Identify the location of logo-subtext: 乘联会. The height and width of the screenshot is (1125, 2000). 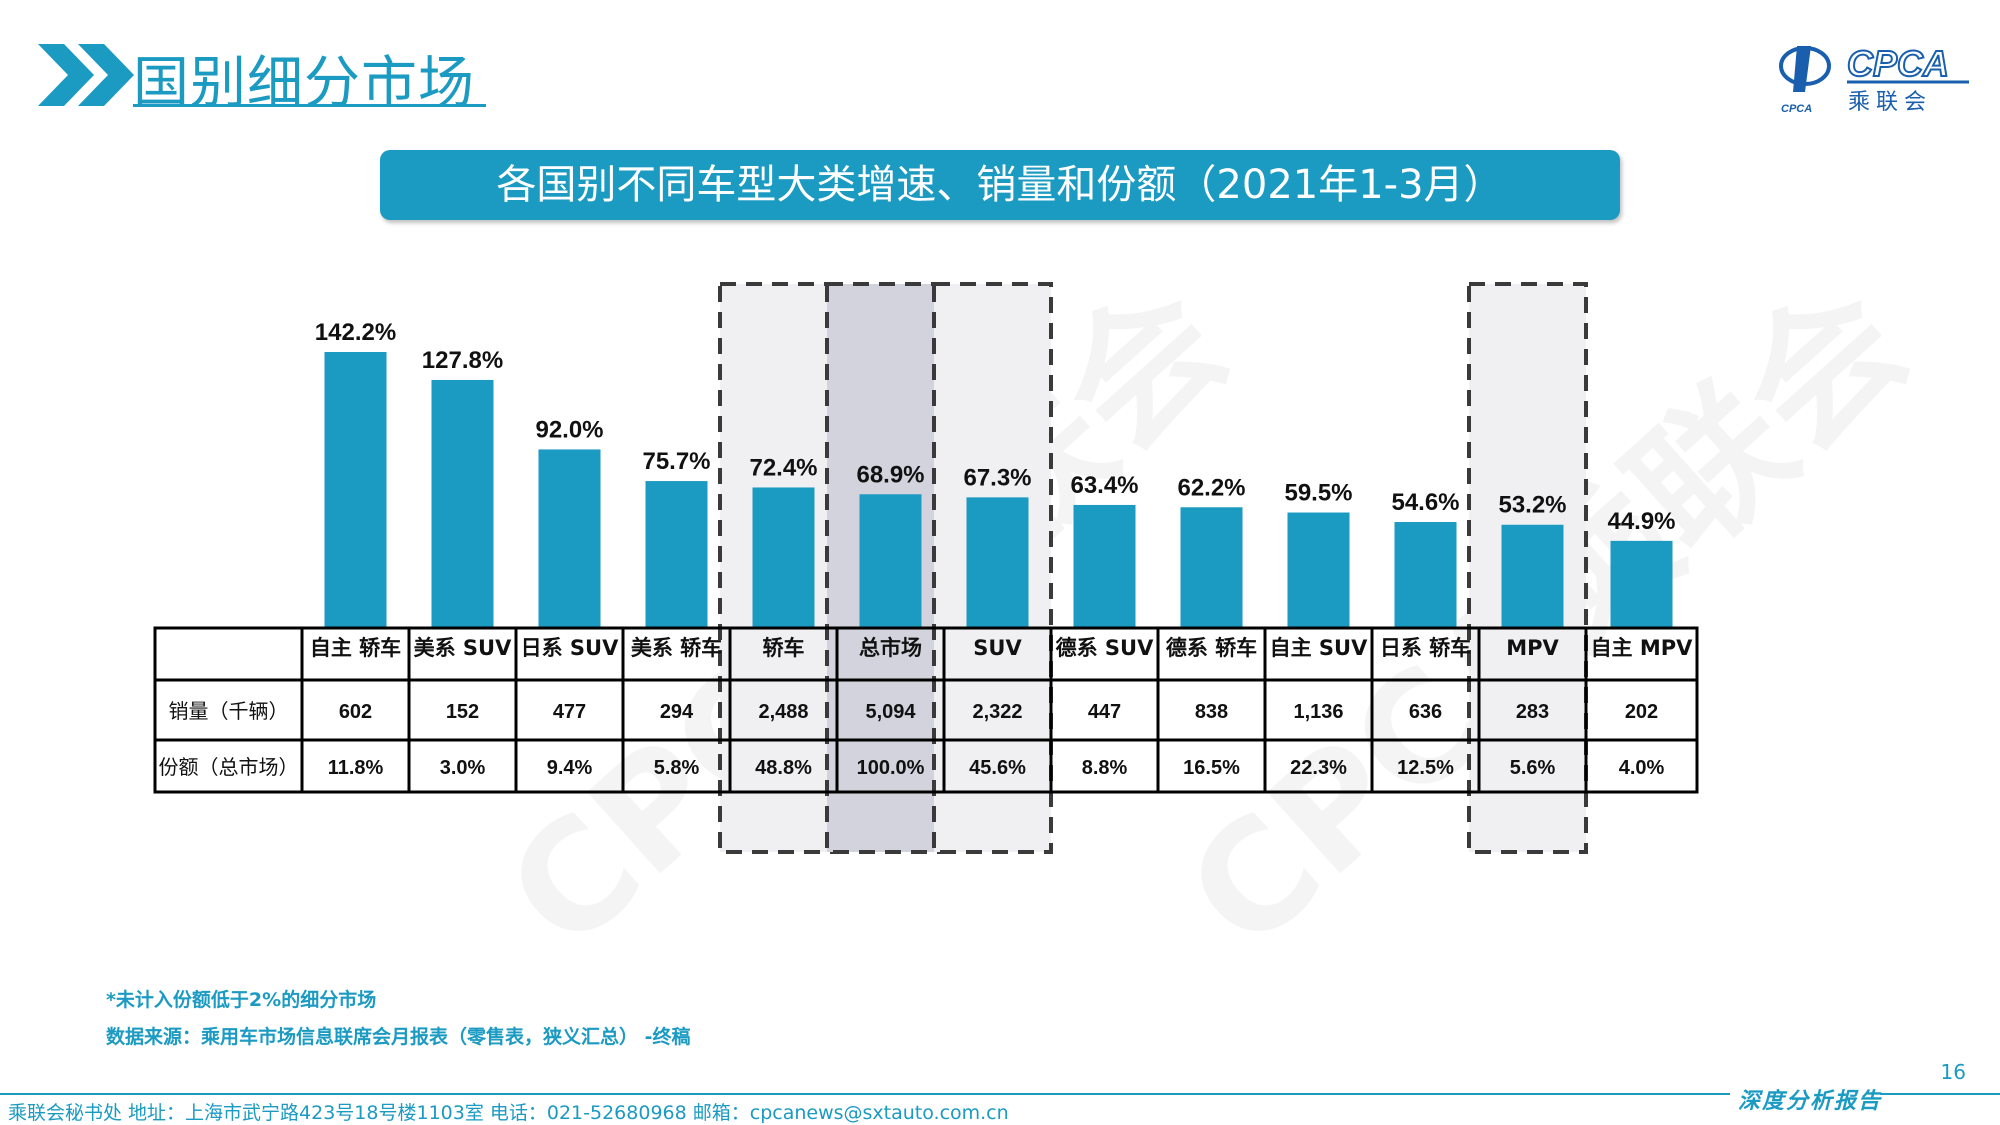
(1890, 102).